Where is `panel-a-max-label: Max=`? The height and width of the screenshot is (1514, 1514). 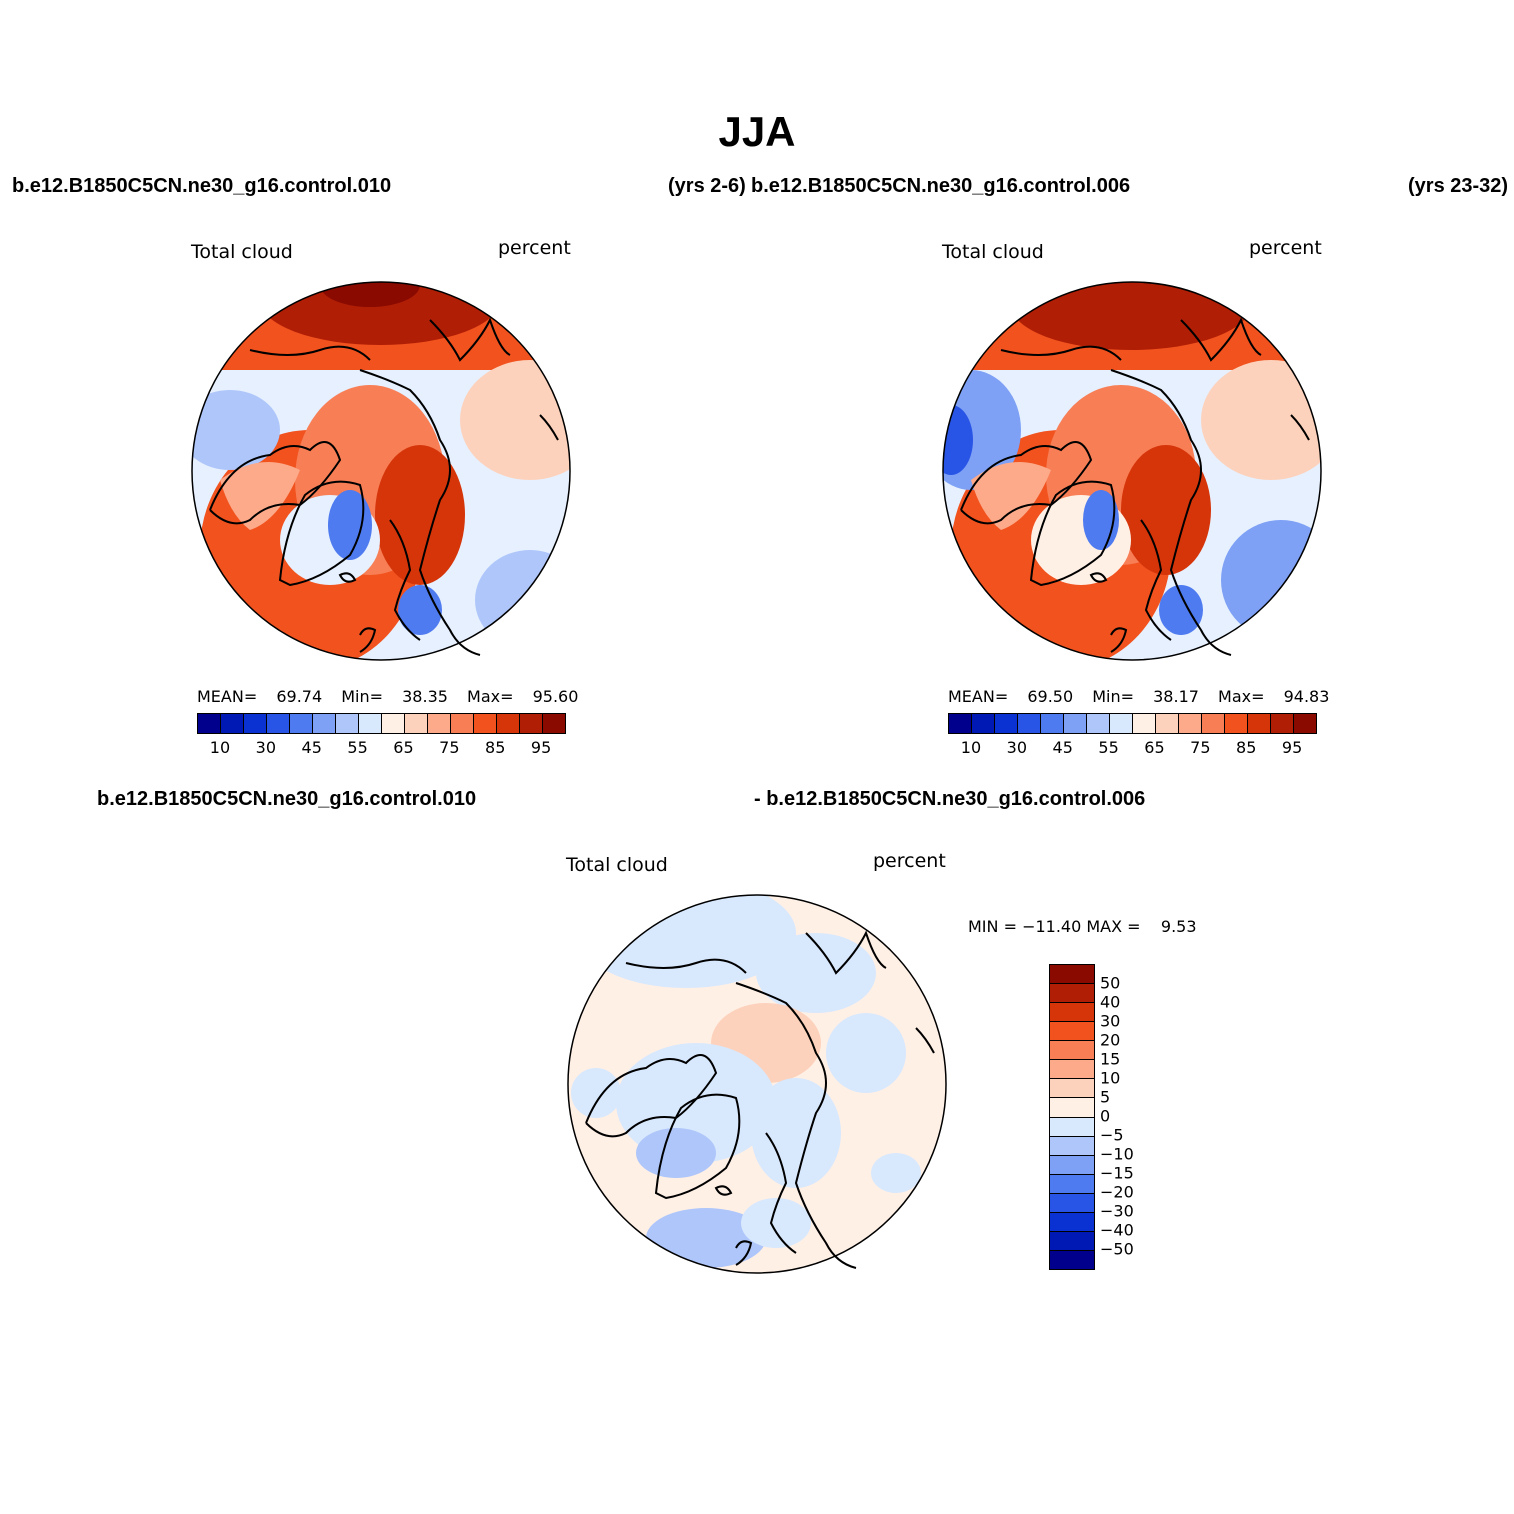 panel-a-max-label: Max= is located at coordinates (490, 696).